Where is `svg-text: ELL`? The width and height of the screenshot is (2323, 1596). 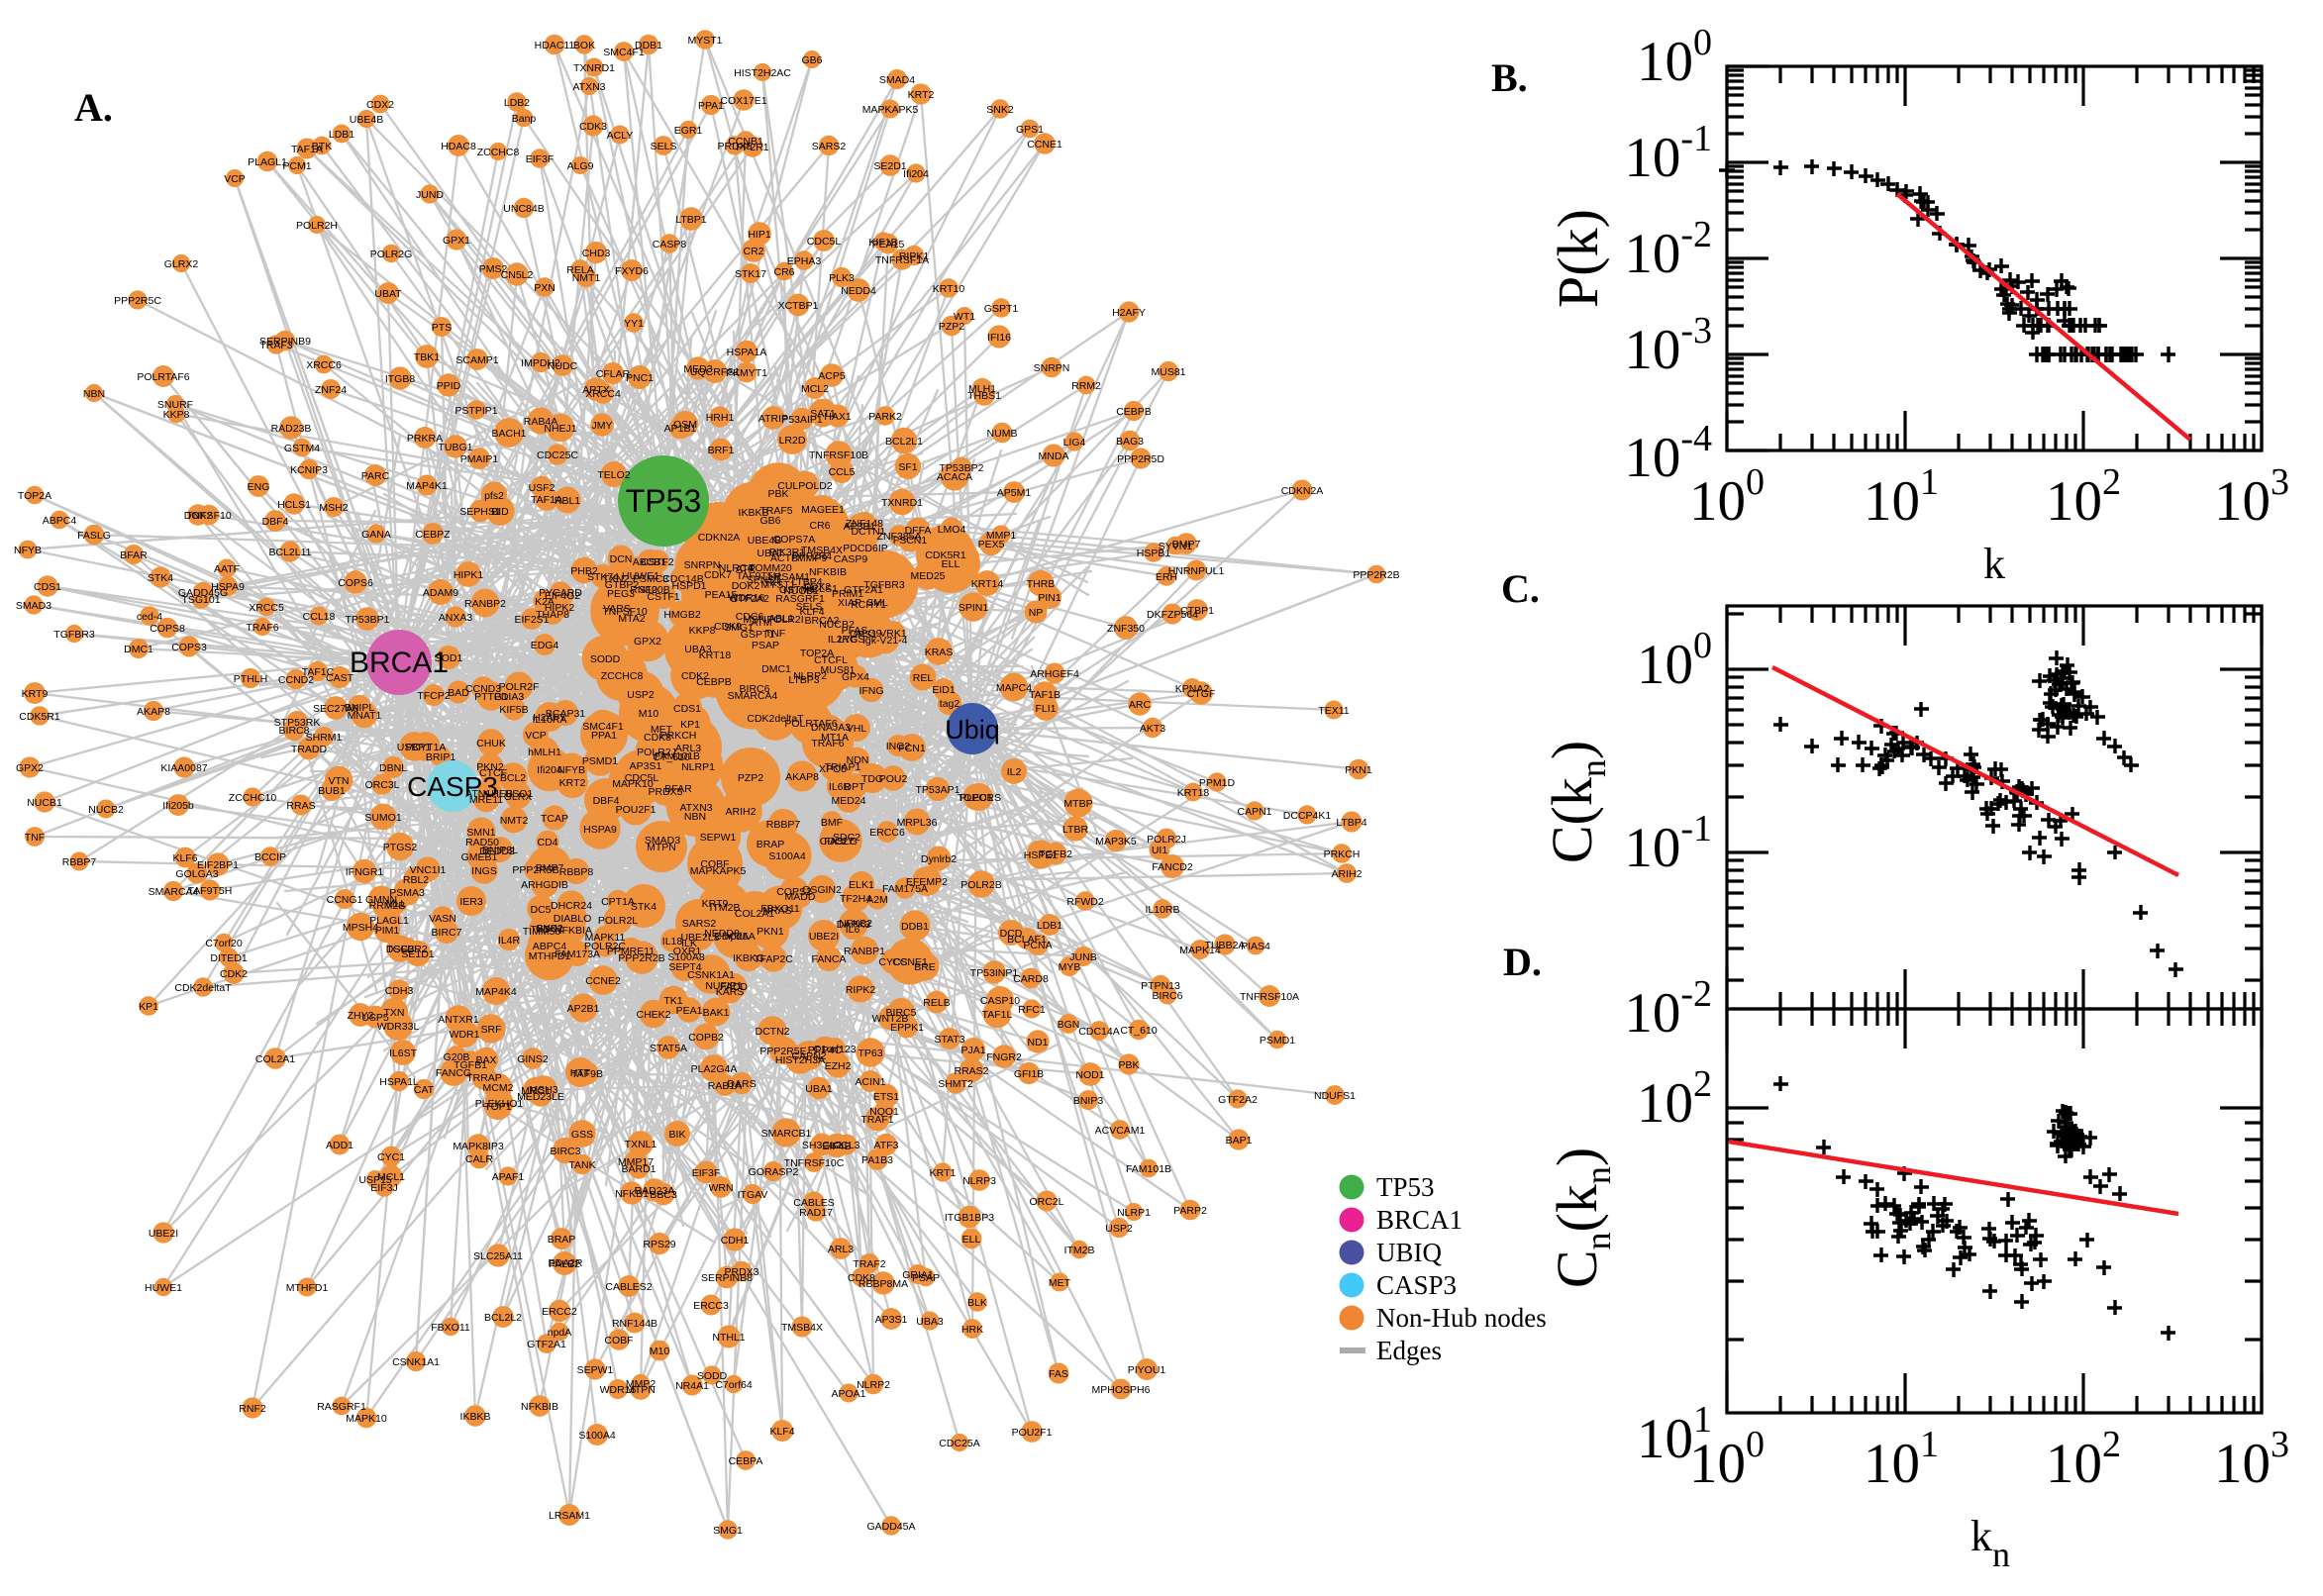
svg-text: ELL is located at coordinates (971, 1240).